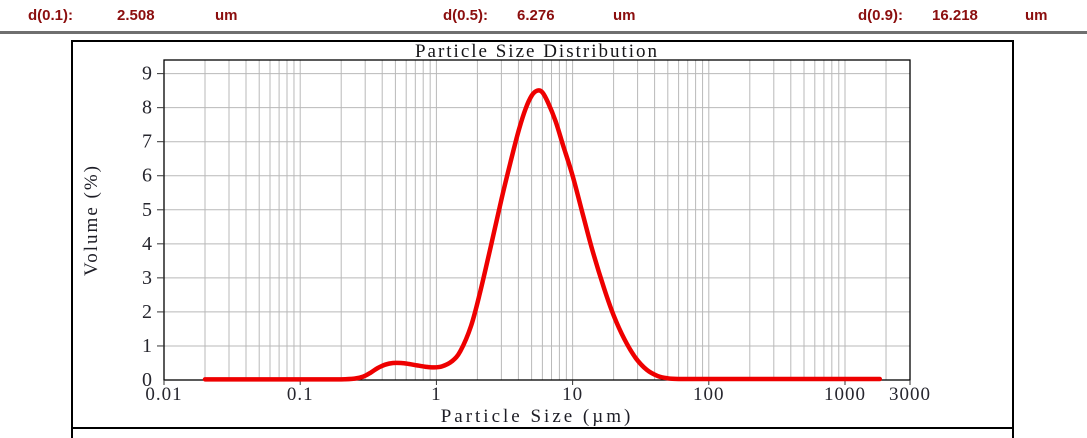 Image resolution: width=1087 pixels, height=438 pixels. What do you see at coordinates (226, 15) in the screenshot?
I see `d01-unit: um` at bounding box center [226, 15].